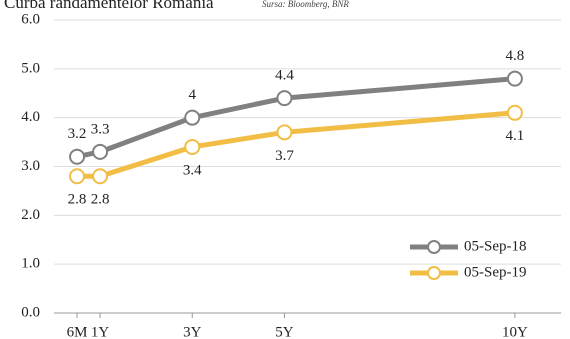 The width and height of the screenshot is (570, 339). Describe the element at coordinates (30, 19) in the screenshot. I see `y-tick-label: 6.0` at that location.